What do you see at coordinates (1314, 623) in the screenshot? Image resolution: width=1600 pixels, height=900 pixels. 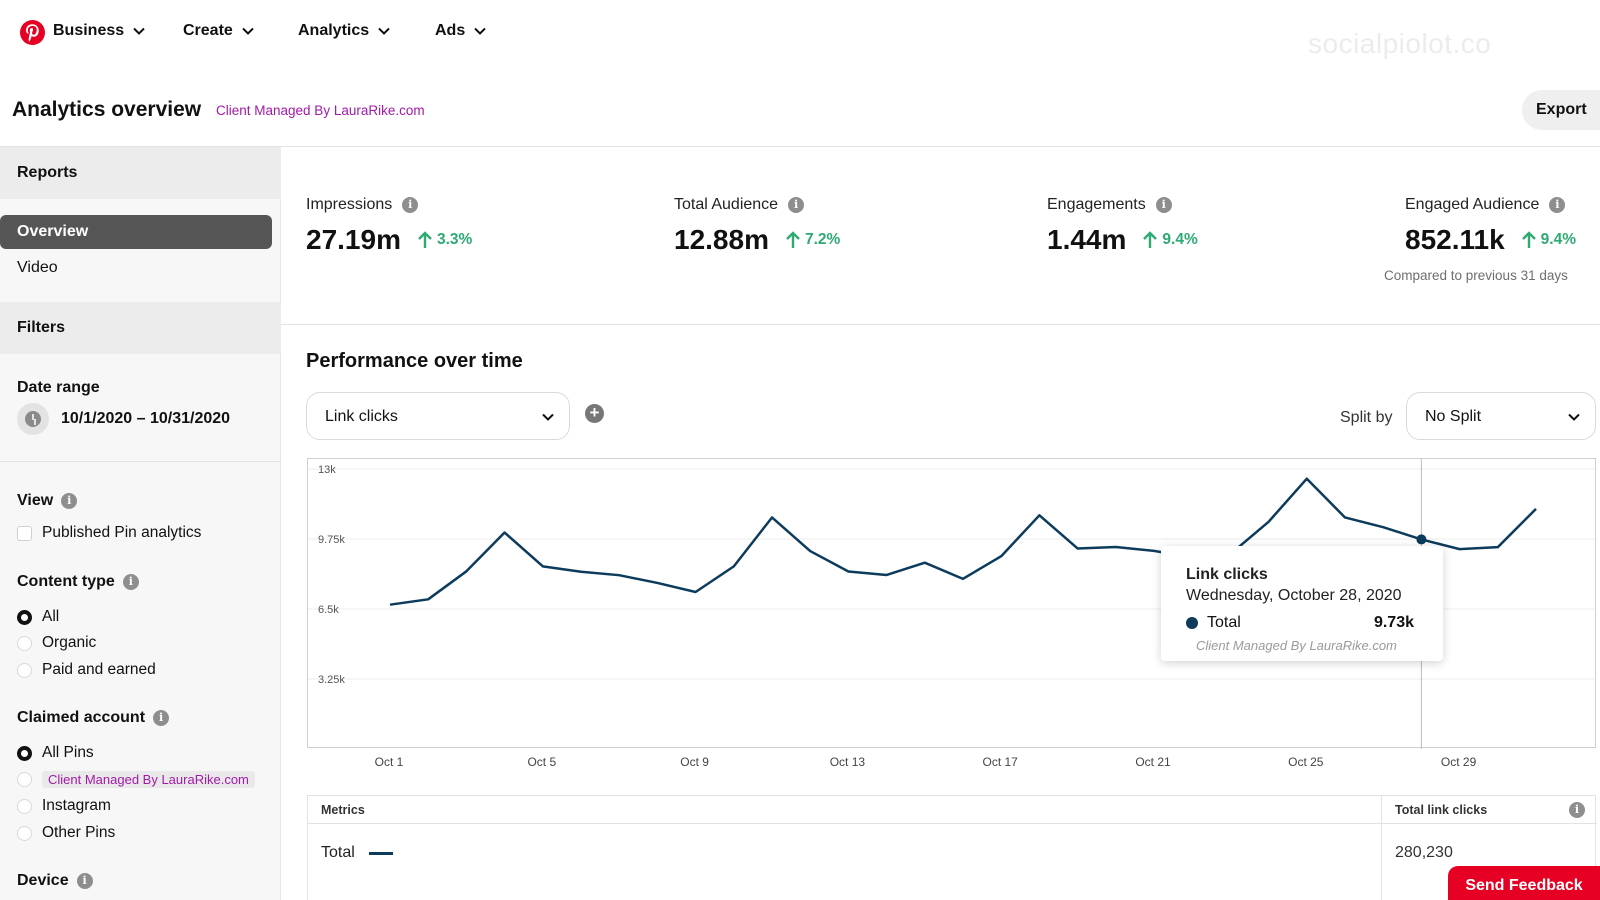 I see `tooltip-row: Total 9.73k` at bounding box center [1314, 623].